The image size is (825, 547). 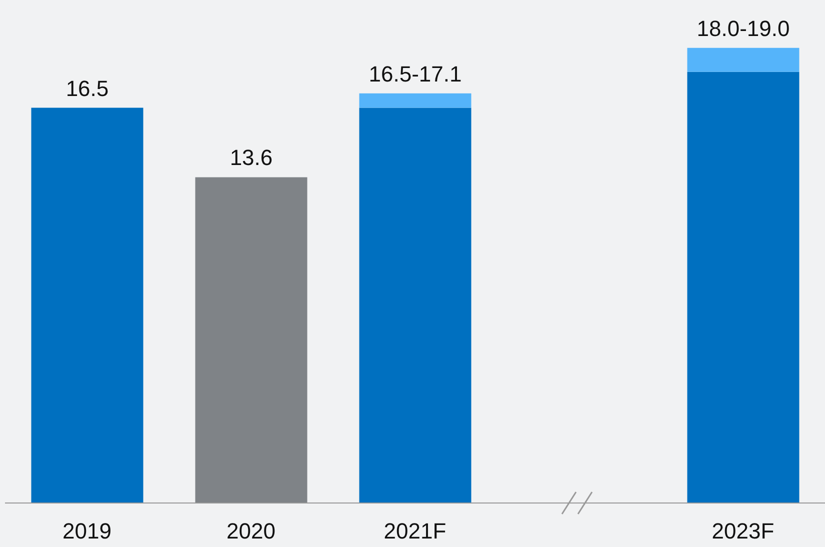 I want to click on x-tick-label: 2021F, so click(x=415, y=531).